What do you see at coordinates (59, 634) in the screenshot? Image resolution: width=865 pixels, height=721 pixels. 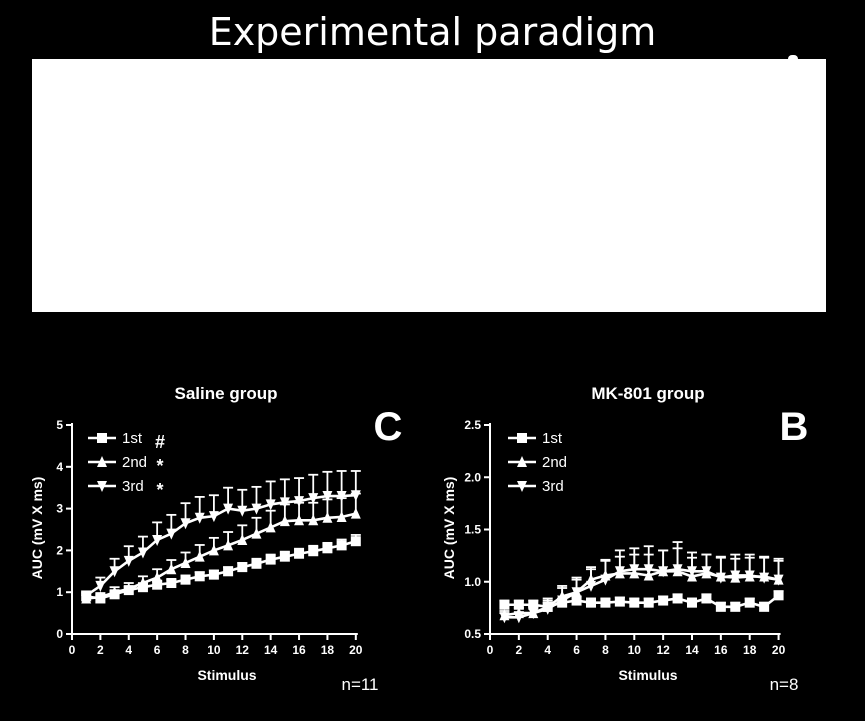 I see `y-tick-label: 0` at bounding box center [59, 634].